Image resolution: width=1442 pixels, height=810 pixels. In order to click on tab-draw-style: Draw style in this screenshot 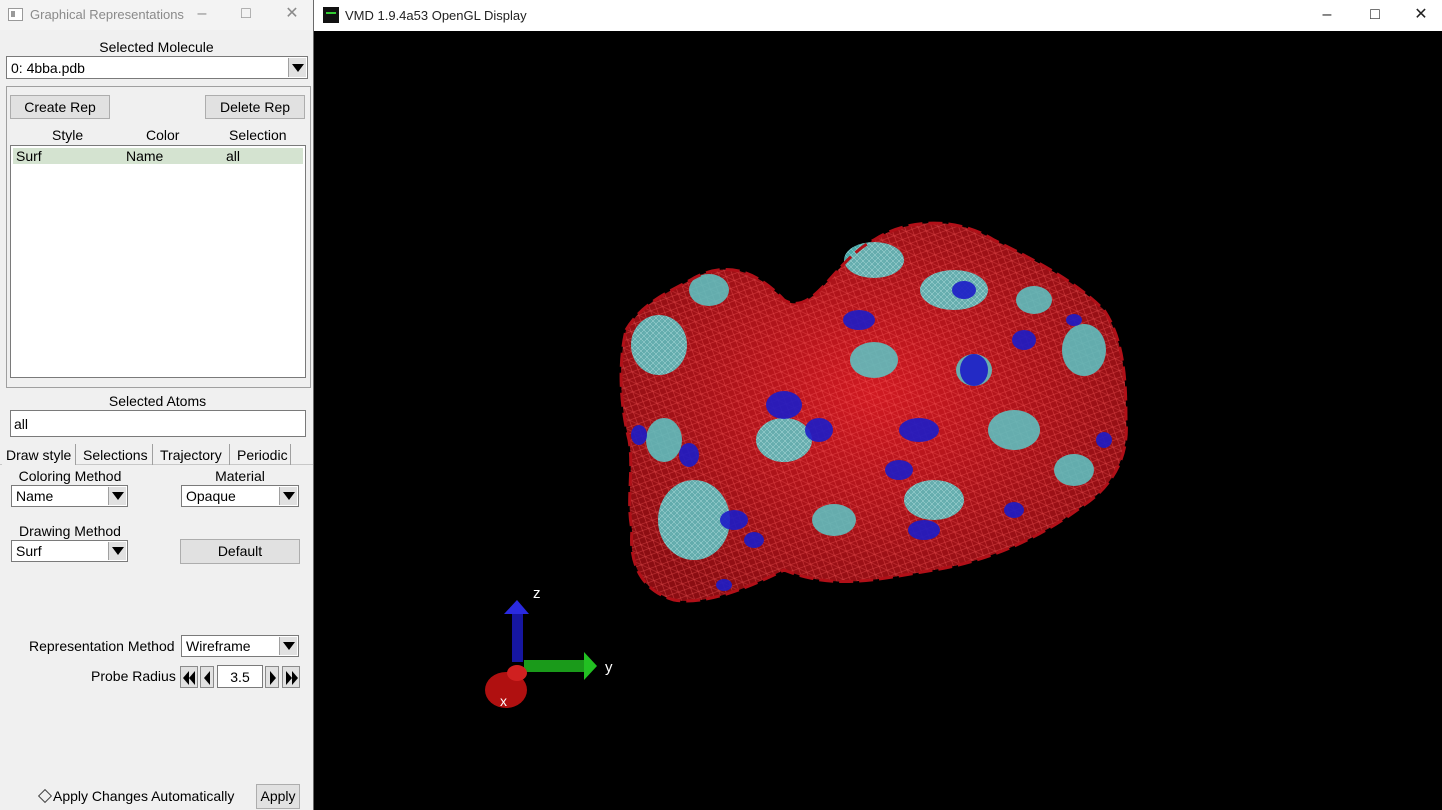, I will do `click(39, 454)`.